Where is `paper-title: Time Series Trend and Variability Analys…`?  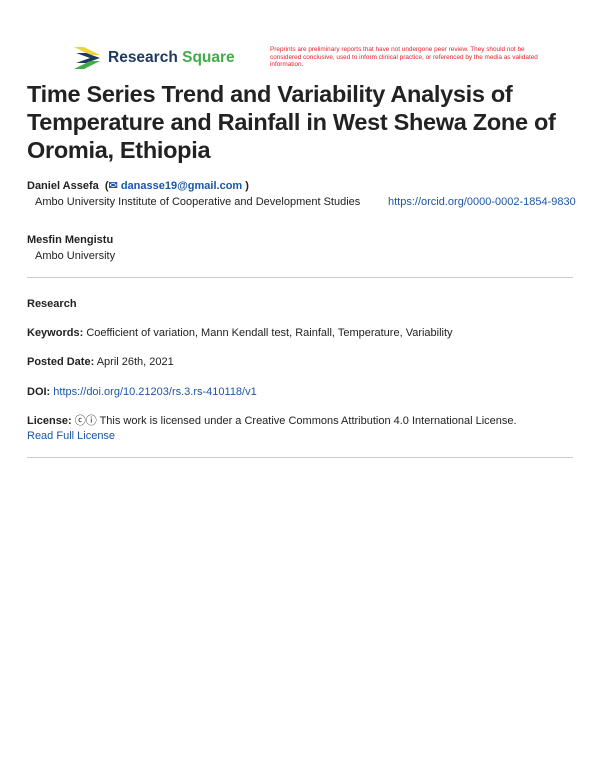
paper-title: Time Series Trend and Variability Analys… is located at coordinates (291, 122).